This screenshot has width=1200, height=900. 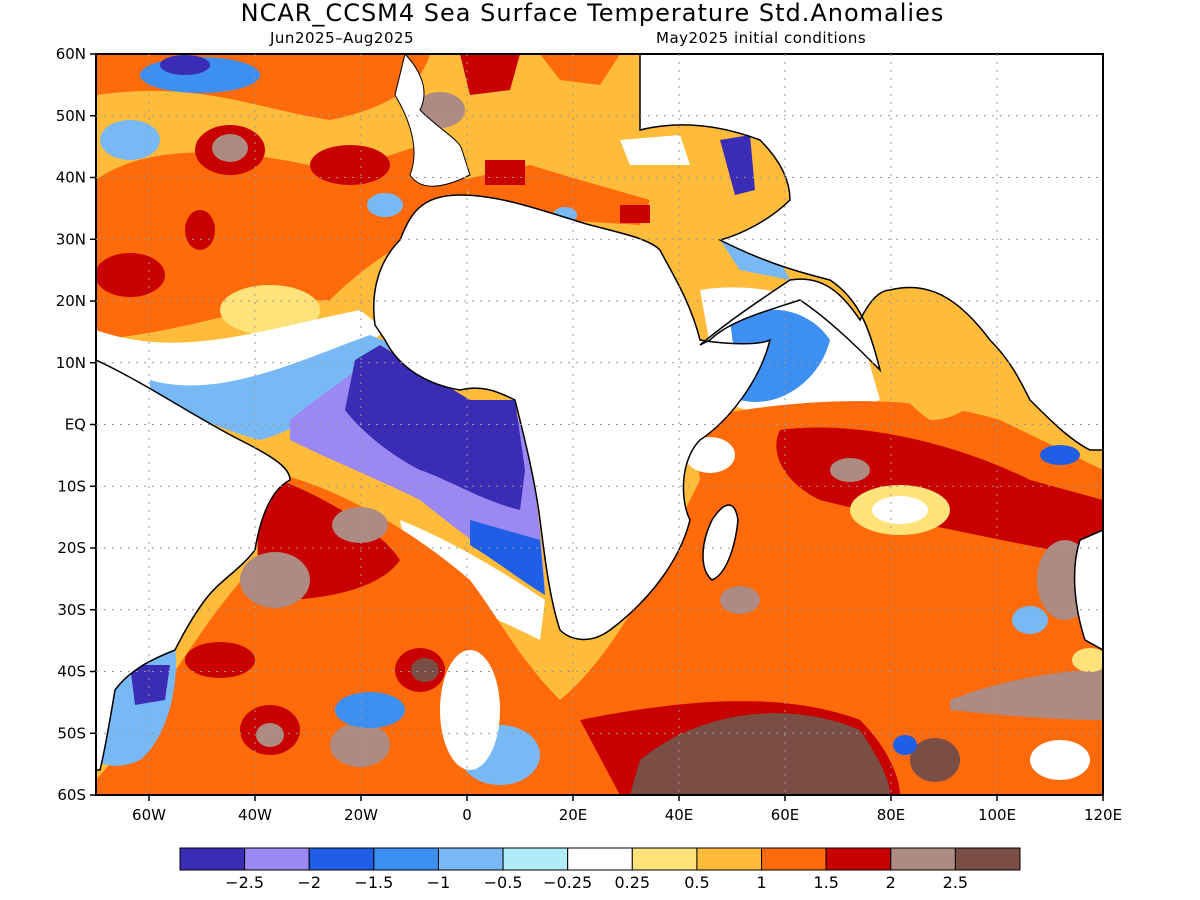 What do you see at coordinates (632, 882) in the screenshot?
I see `colorbar-label: 0.25` at bounding box center [632, 882].